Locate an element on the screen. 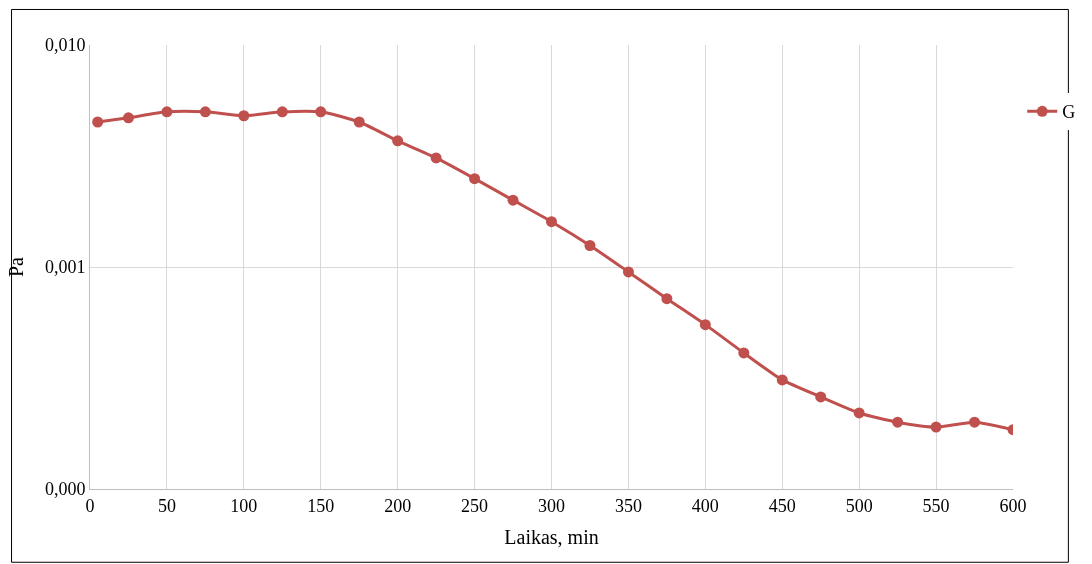 The image size is (1092, 564). x-tick-label: 350 is located at coordinates (628, 505).